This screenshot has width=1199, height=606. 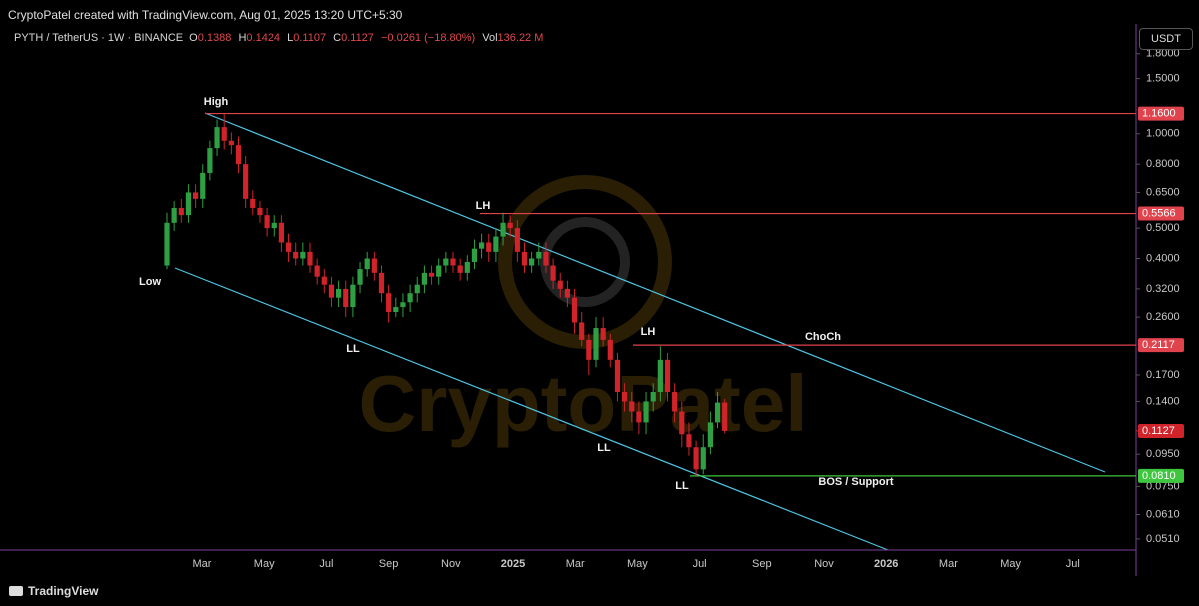 I want to click on y-tick-label: 1.5000, so click(x=1163, y=78).